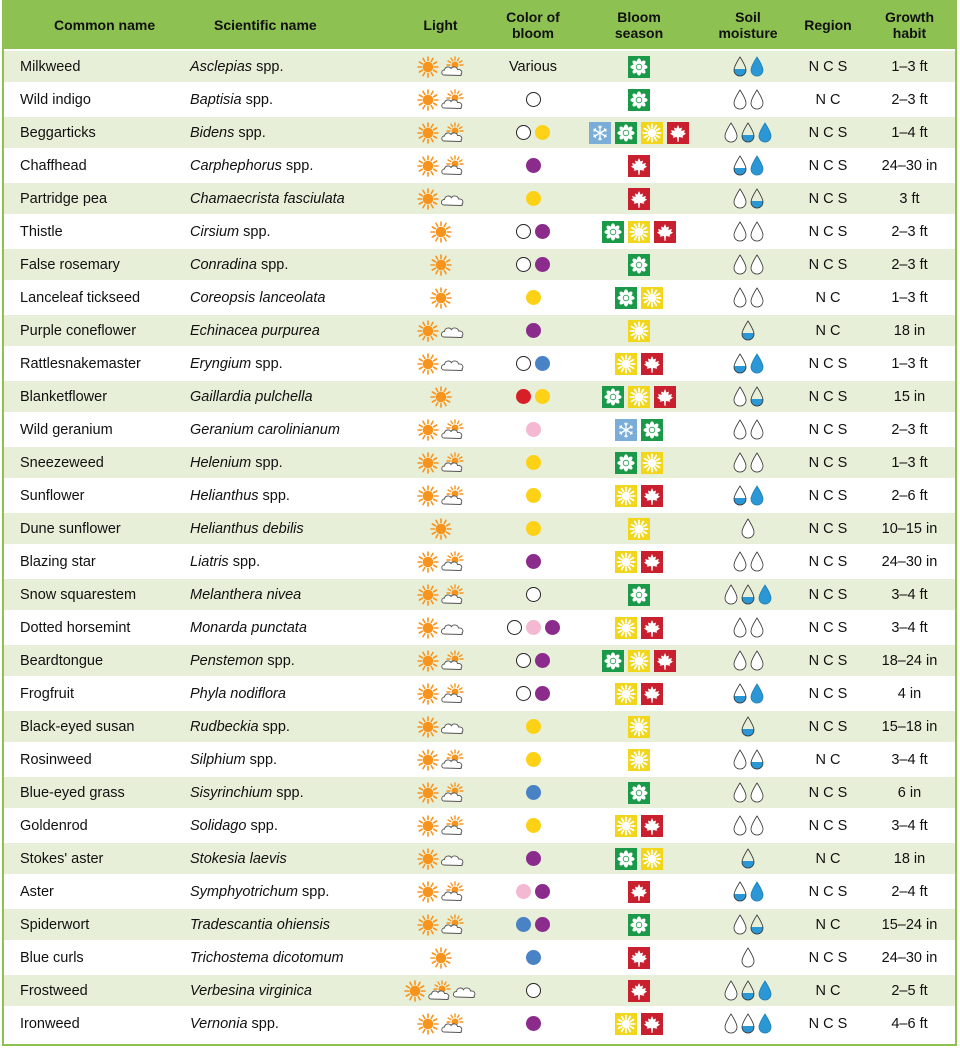 The height and width of the screenshot is (1050, 960). Describe the element at coordinates (828, 693) in the screenshot. I see `region-cell: N C S` at that location.